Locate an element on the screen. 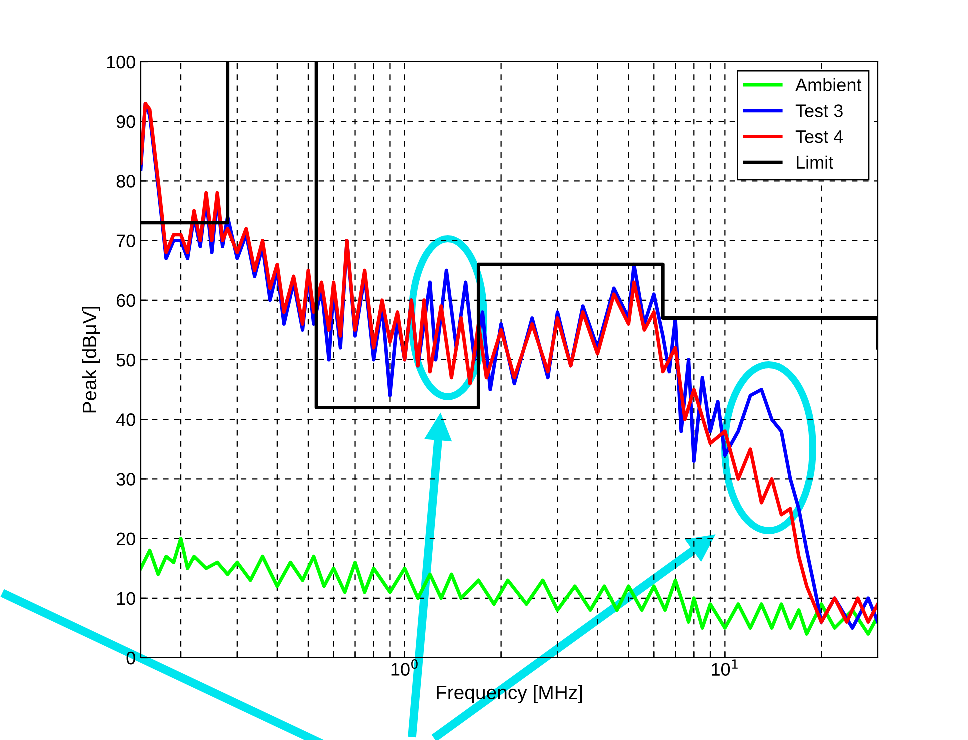  y-tick-label: 100 is located at coordinates (121, 62).